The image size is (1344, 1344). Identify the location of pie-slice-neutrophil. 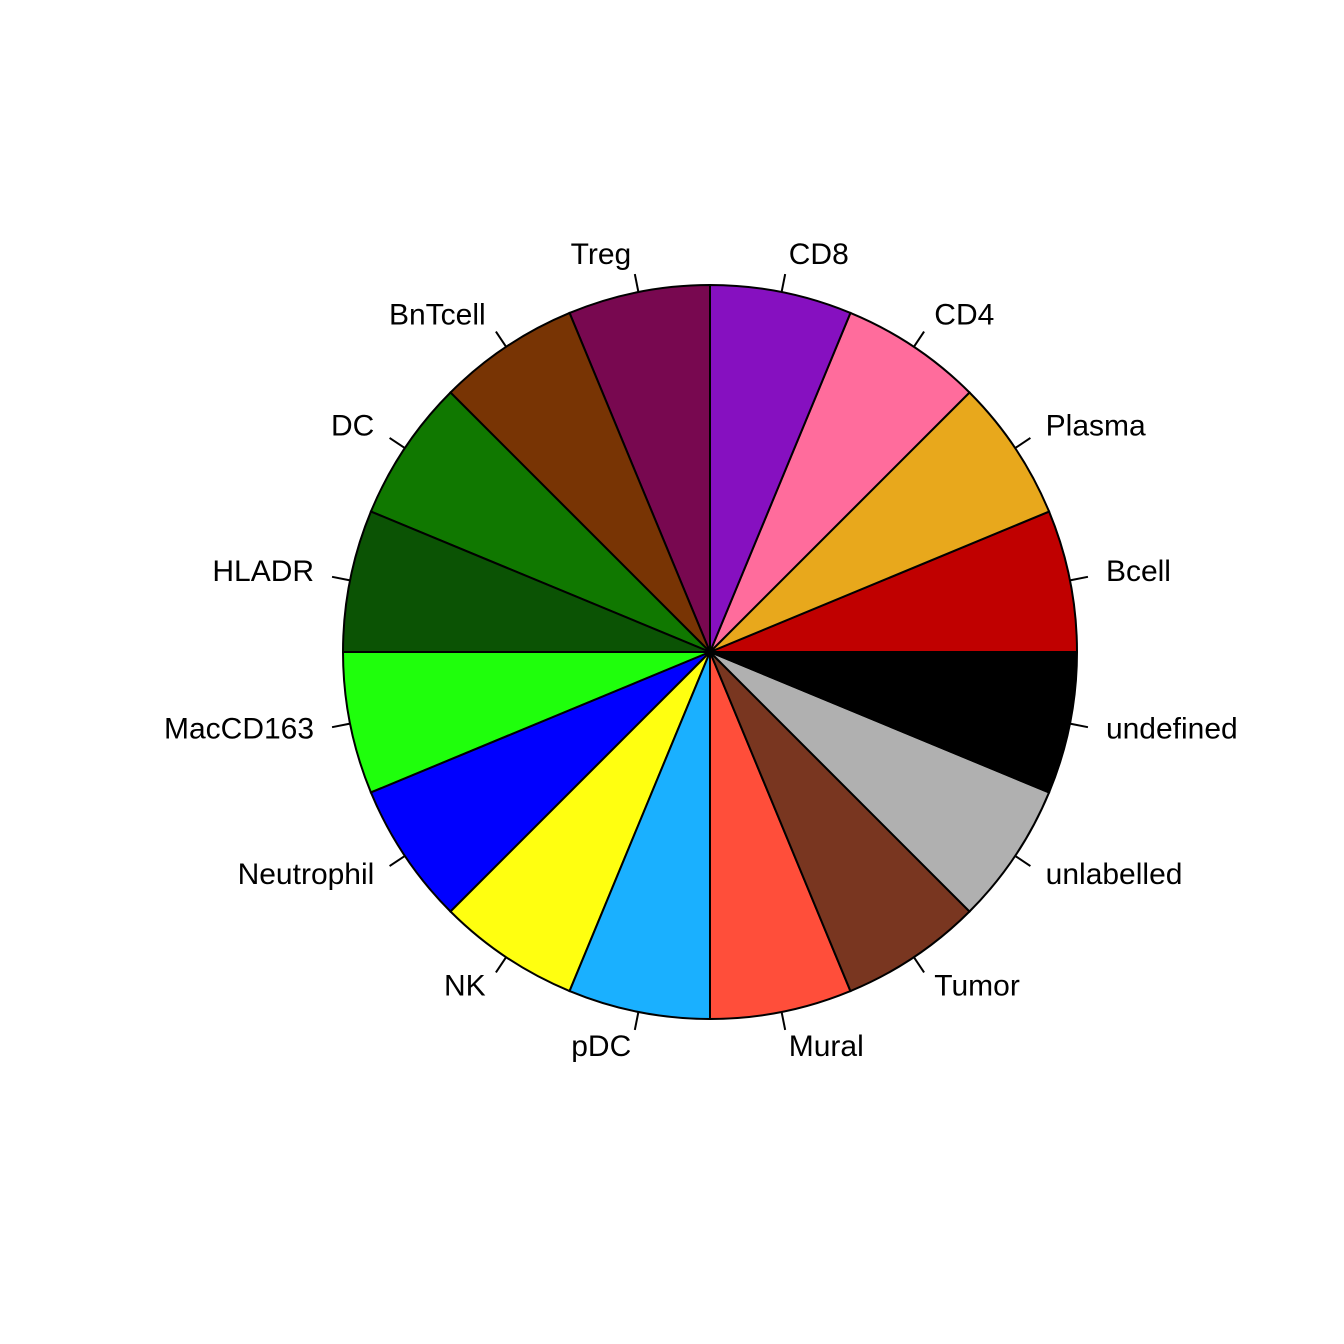
(540, 782).